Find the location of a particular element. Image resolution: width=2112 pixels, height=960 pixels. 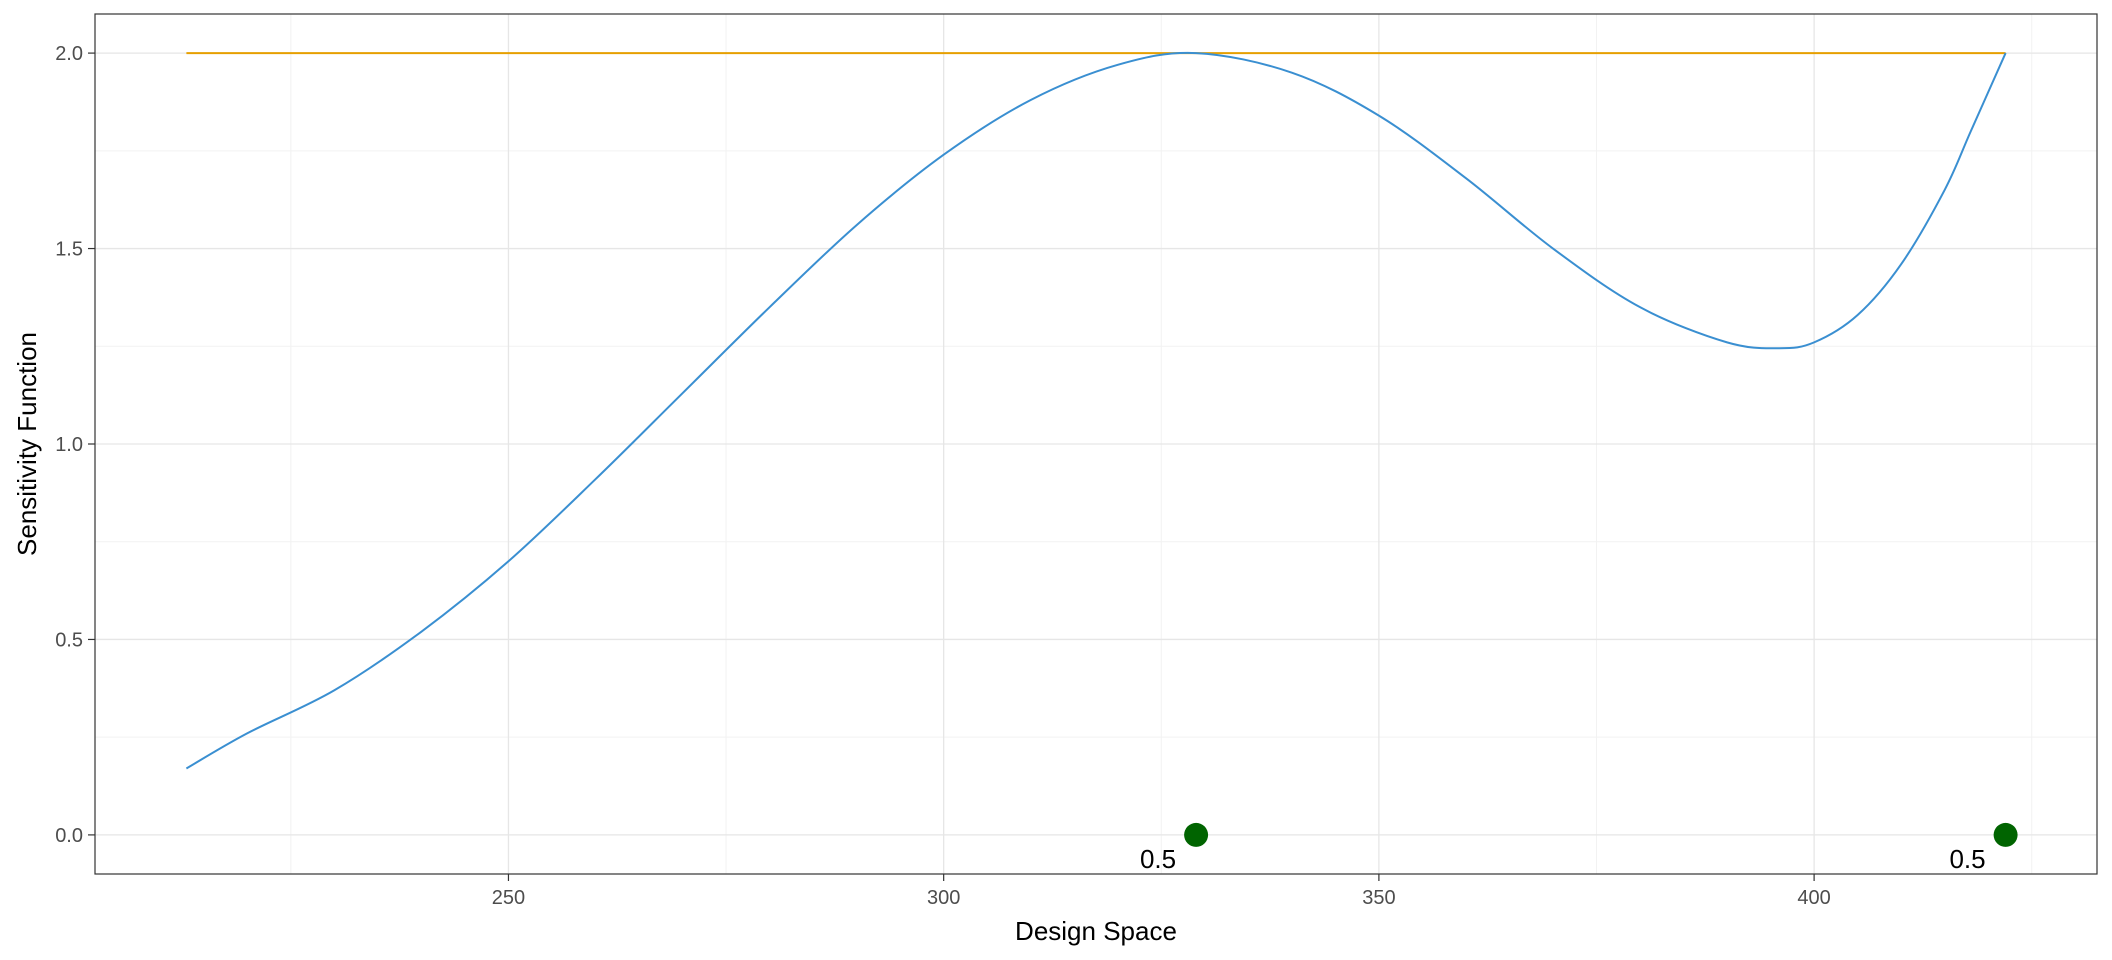

y-tick-label: 1.0 is located at coordinates (69, 445).